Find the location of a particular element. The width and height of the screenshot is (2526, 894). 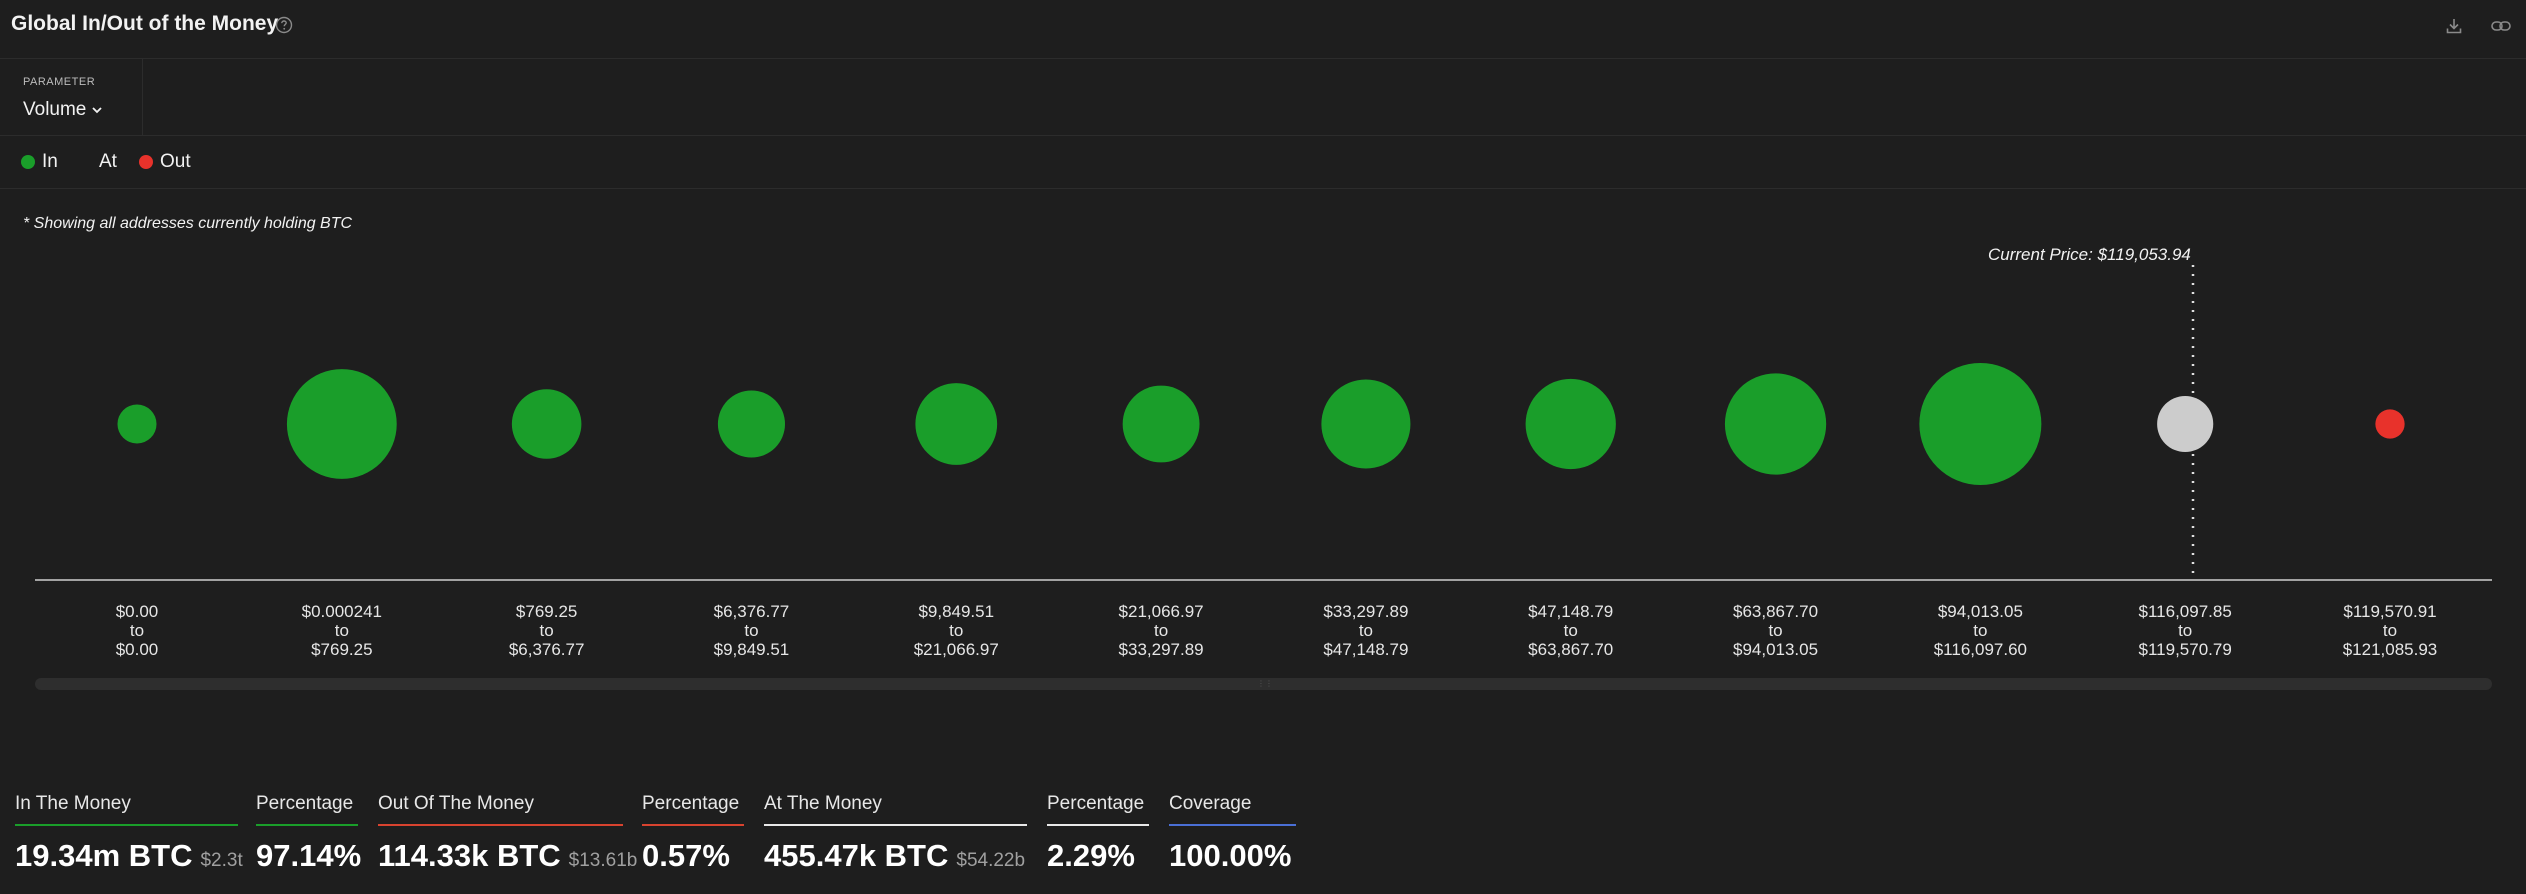

x-tick-label: $0.00 to $0.00 is located at coordinates (137, 630).